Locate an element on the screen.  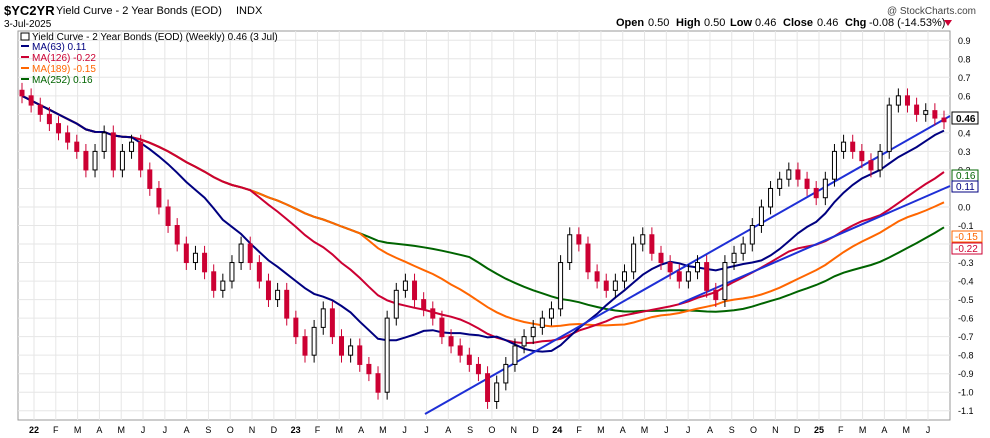
x-tick-label: 25 is located at coordinates (819, 430).